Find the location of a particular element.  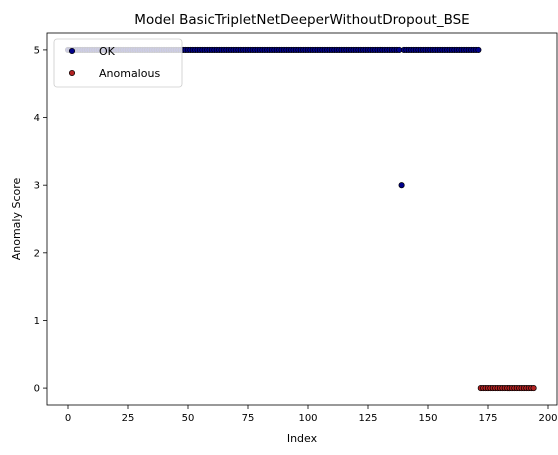

y-axis-label: Anomaly Score is located at coordinates (16, 218).